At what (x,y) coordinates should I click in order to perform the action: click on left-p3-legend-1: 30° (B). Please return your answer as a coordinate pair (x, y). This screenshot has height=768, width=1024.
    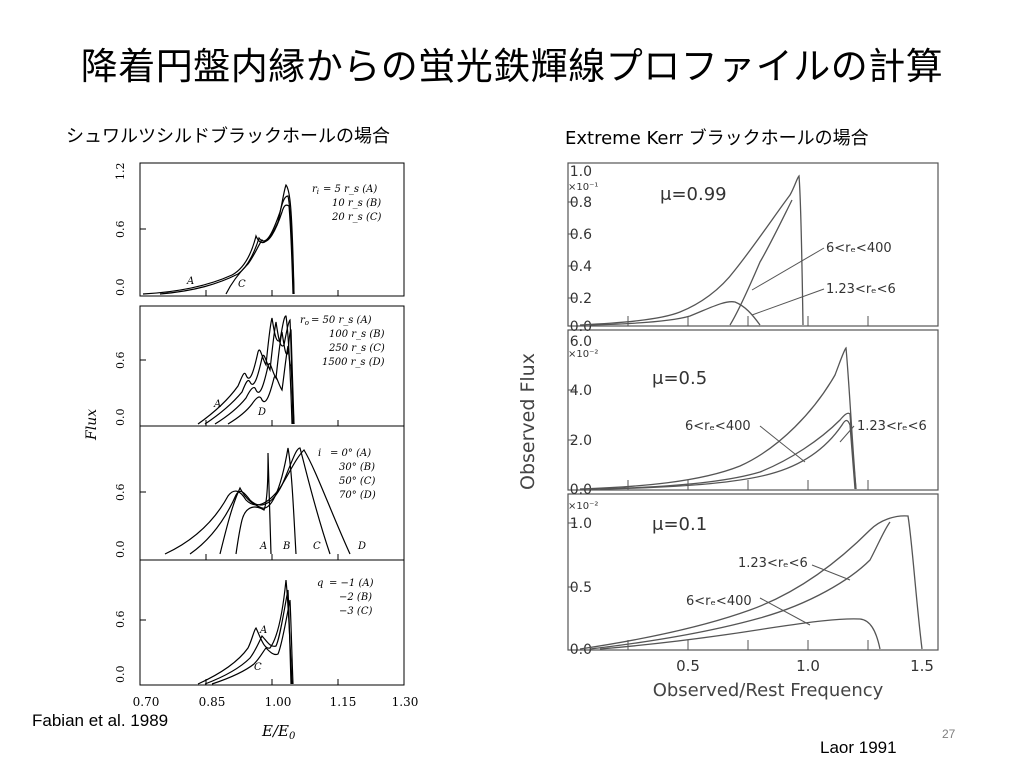
    Looking at the image, I should click on (357, 467).